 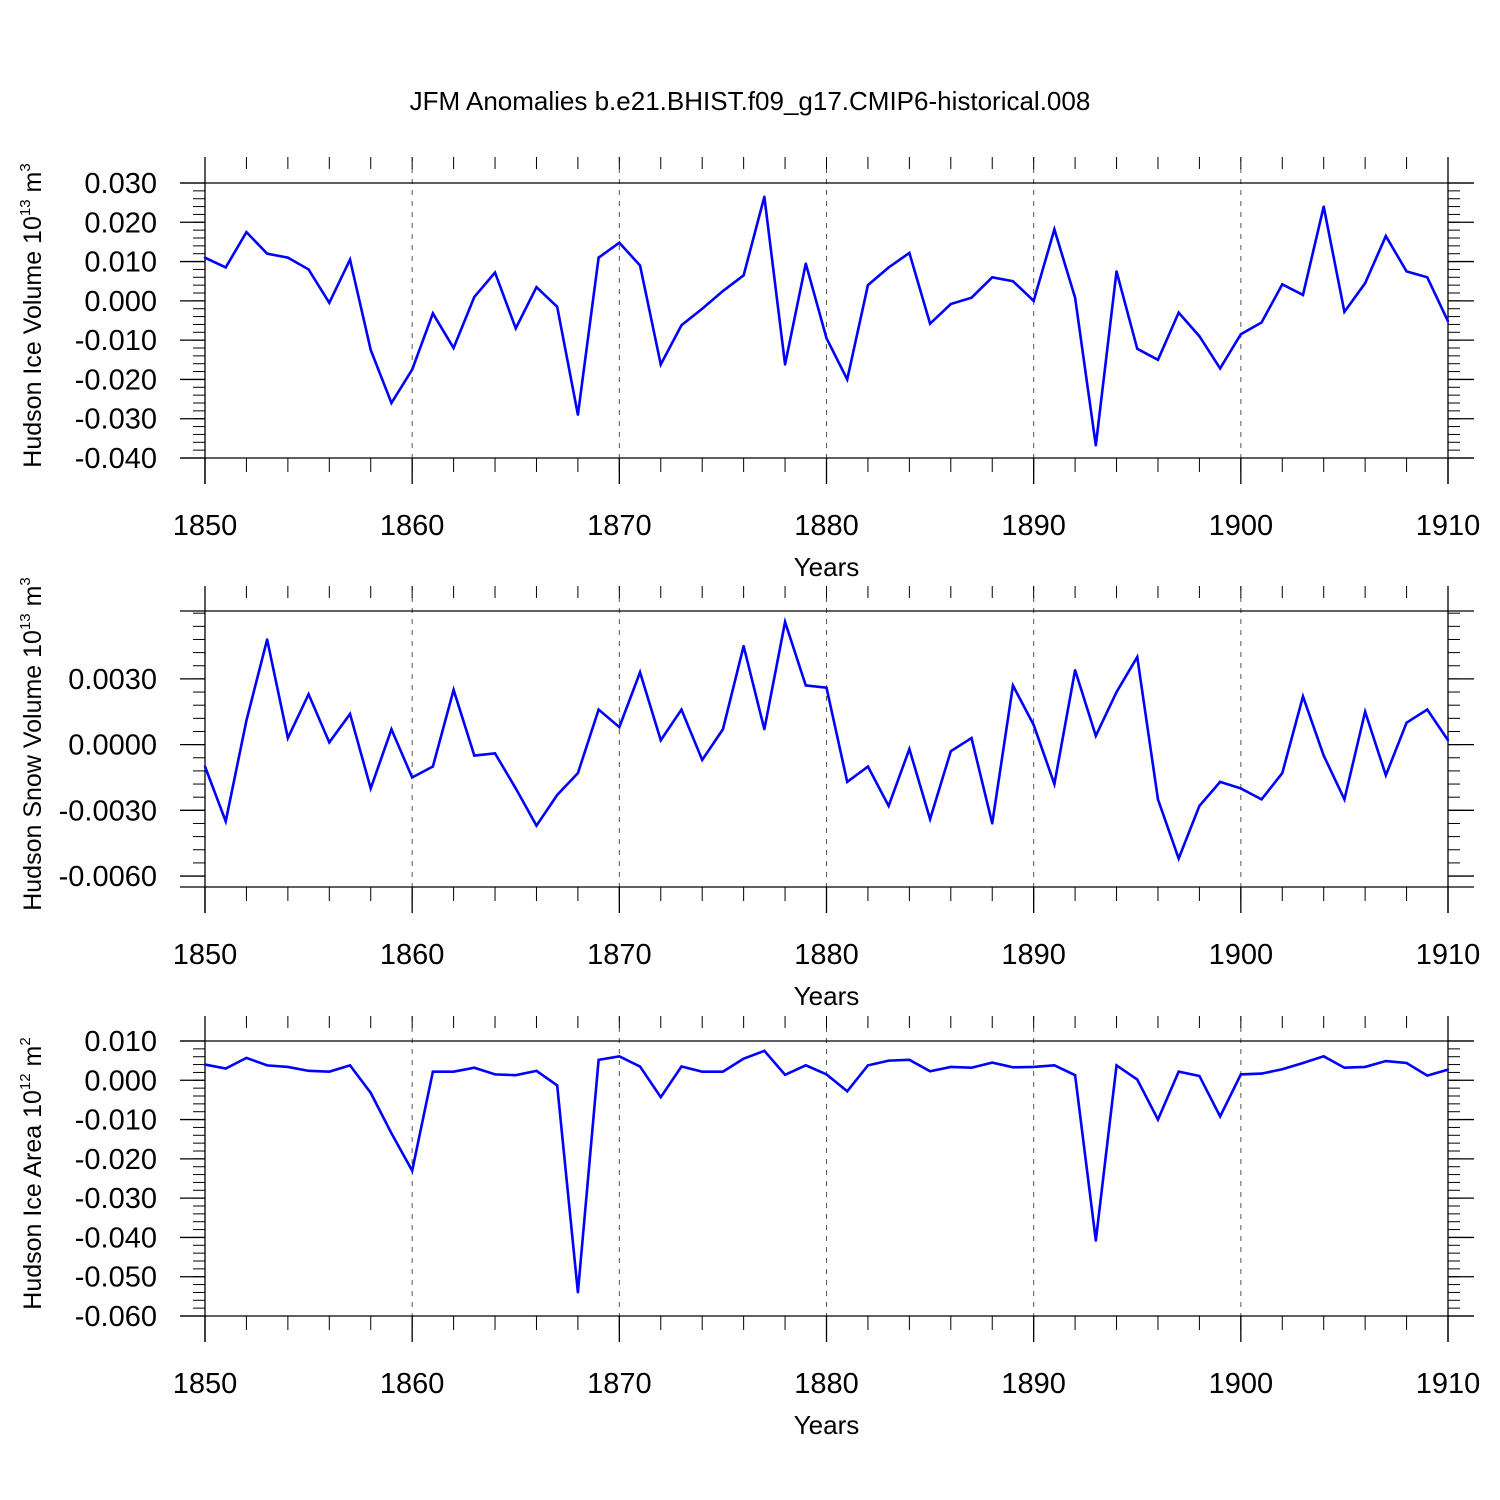 What do you see at coordinates (116, 1278) in the screenshot?
I see `y-tick-label: -0.050` at bounding box center [116, 1278].